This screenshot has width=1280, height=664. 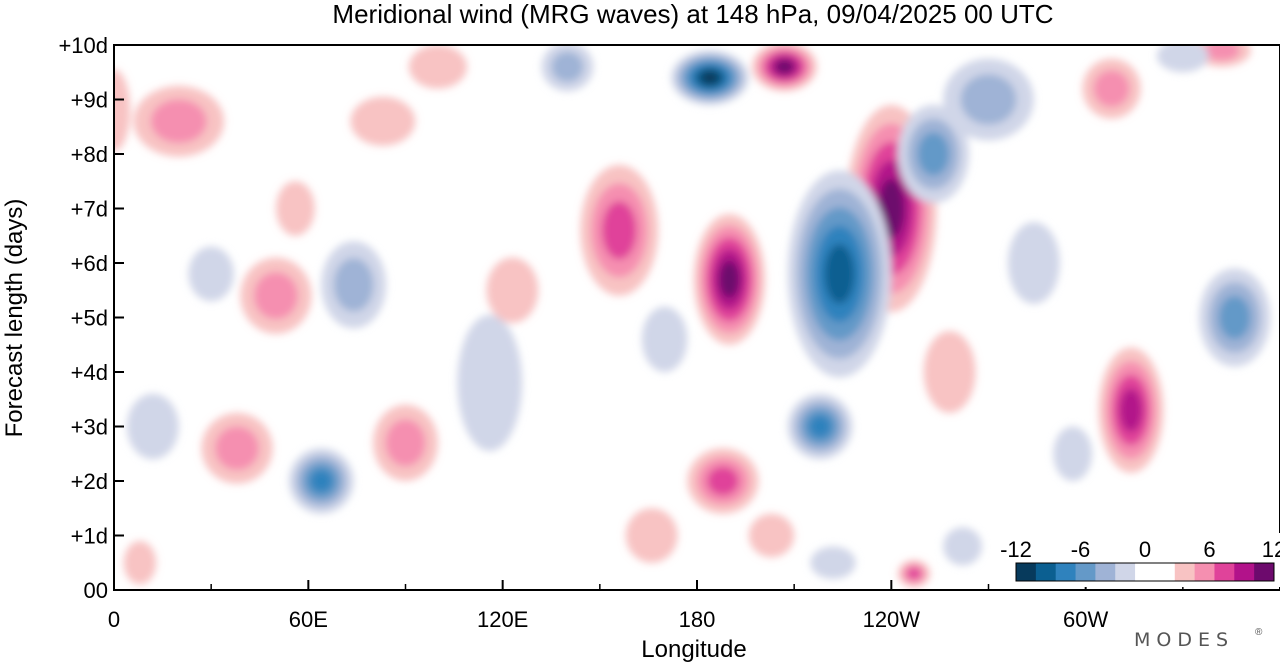 I want to click on colorbar-legend: -12 -6 0 6 12, so click(x=1140, y=560).